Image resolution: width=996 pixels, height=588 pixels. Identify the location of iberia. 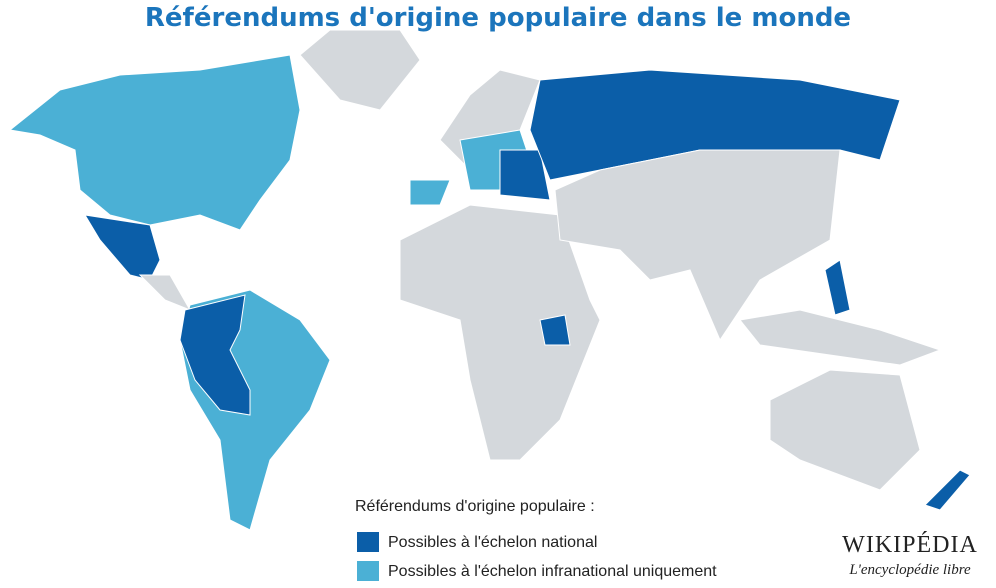
(430, 192).